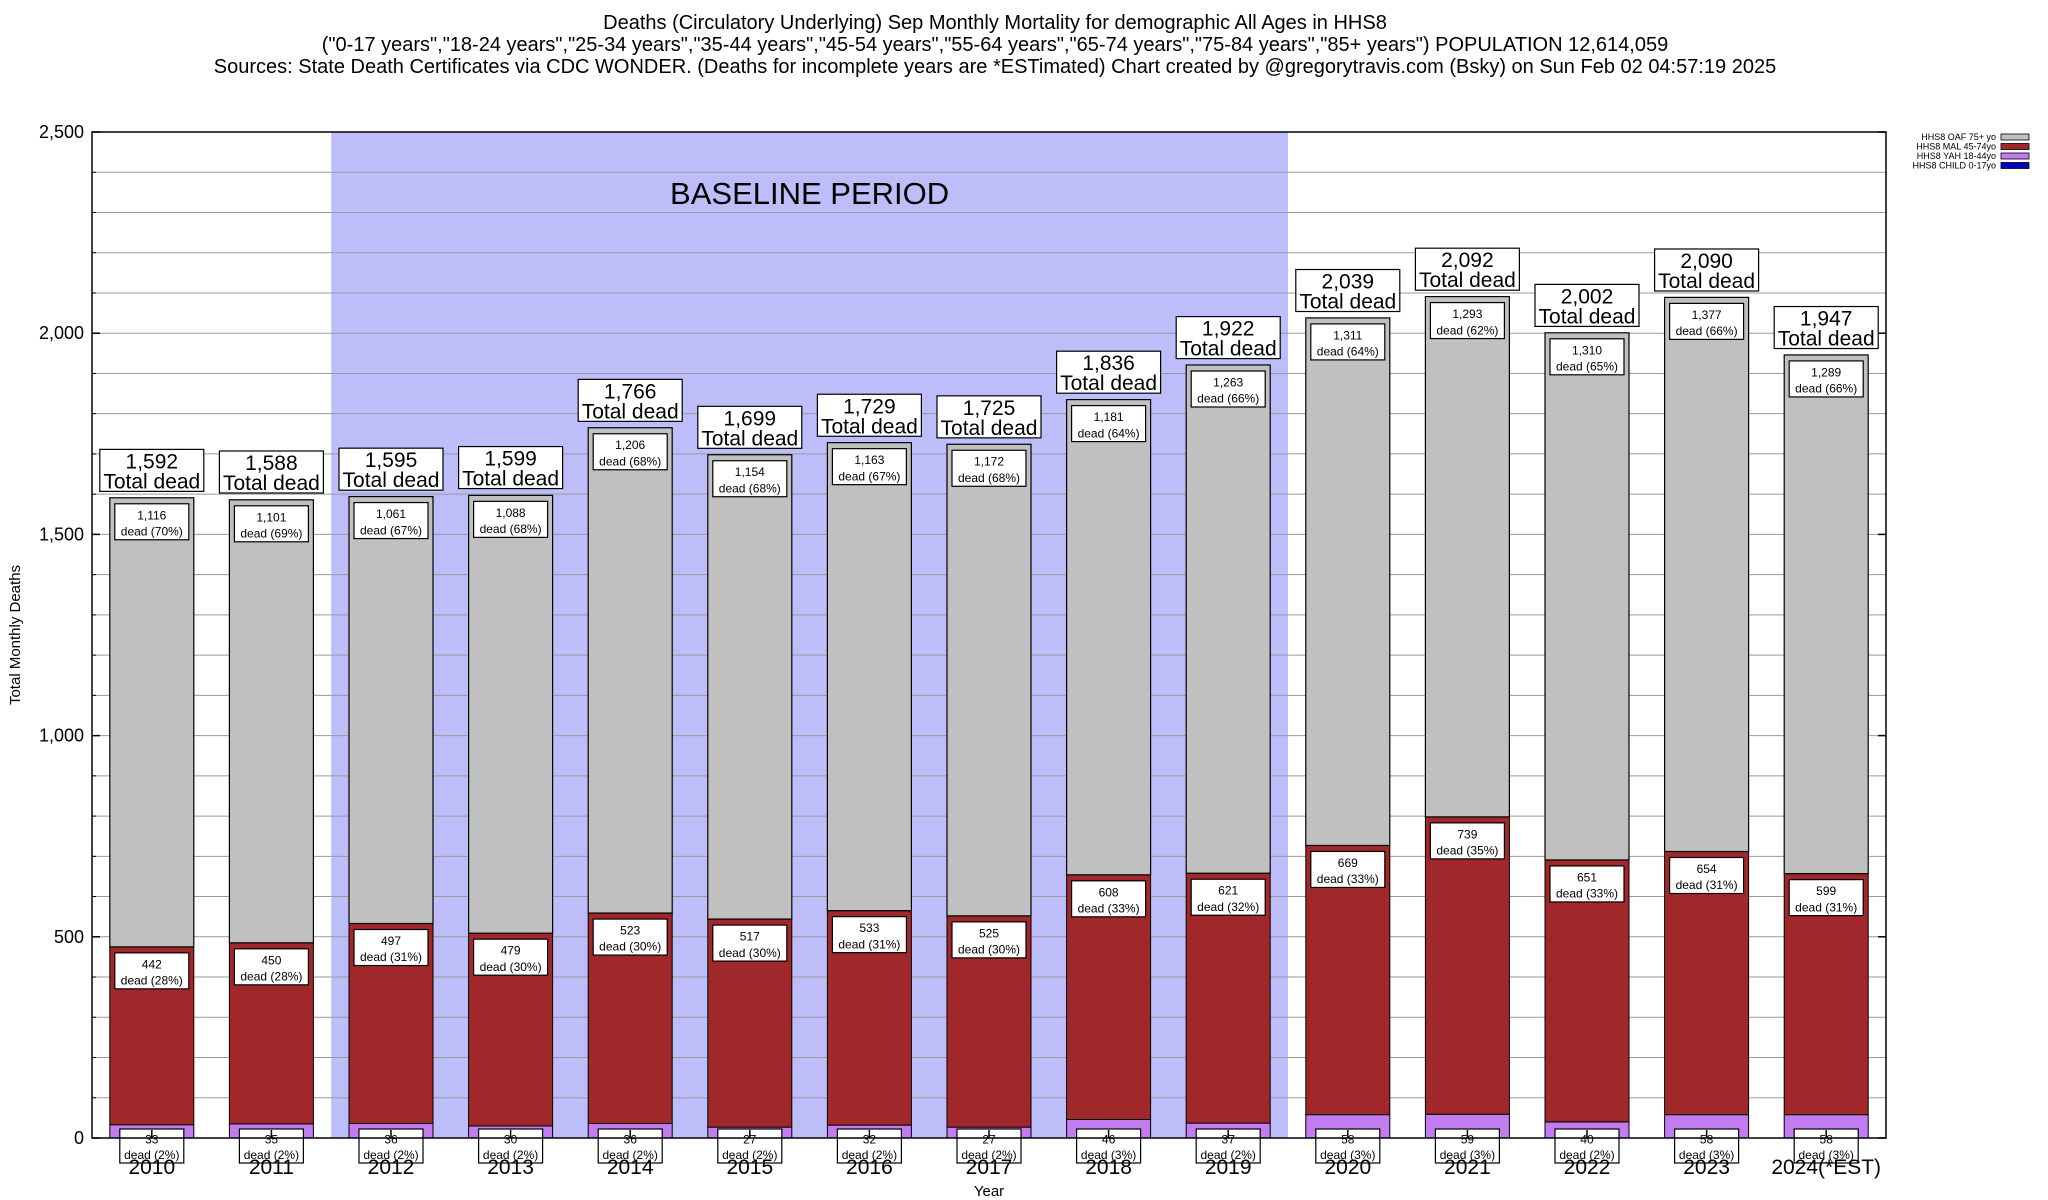 The width and height of the screenshot is (2048, 1200). What do you see at coordinates (1587, 350) in the screenshot?
I see `oaf-data-label-value: 1,310` at bounding box center [1587, 350].